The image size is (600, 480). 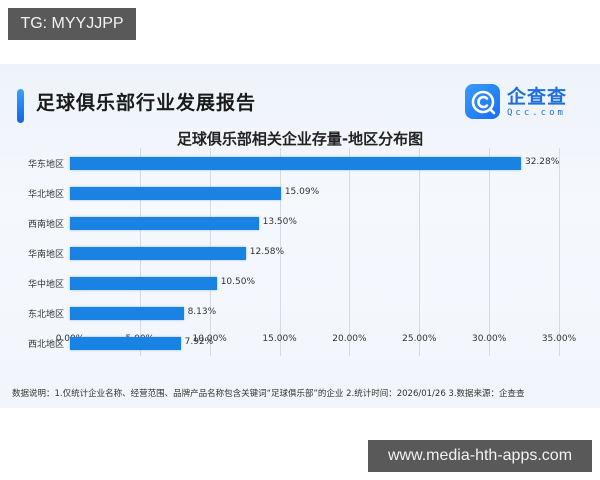 I want to click on category-label: 华南地区, so click(x=45, y=255).